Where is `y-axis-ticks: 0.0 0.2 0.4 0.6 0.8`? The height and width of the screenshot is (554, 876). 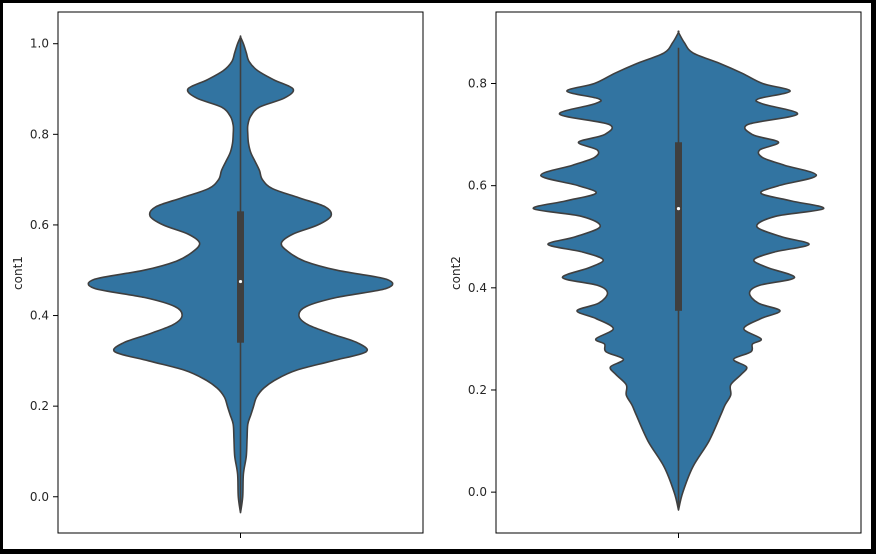 y-axis-ticks: 0.0 0.2 0.4 0.6 0.8 is located at coordinates (482, 288).